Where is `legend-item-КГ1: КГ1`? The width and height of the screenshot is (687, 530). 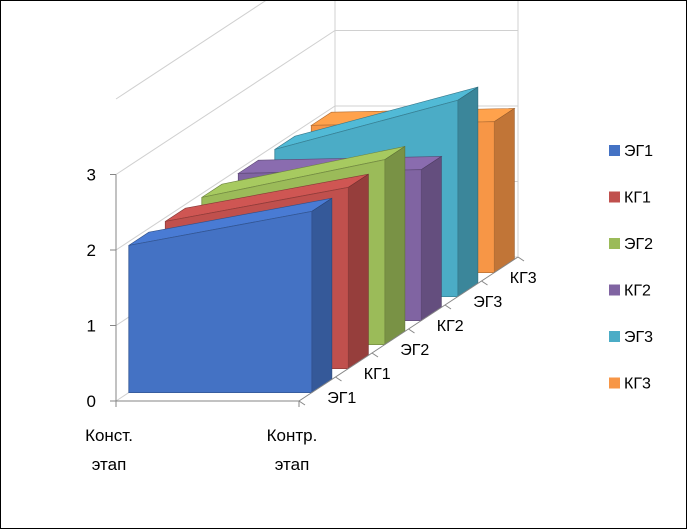 legend-item-КГ1: КГ1 is located at coordinates (630, 198).